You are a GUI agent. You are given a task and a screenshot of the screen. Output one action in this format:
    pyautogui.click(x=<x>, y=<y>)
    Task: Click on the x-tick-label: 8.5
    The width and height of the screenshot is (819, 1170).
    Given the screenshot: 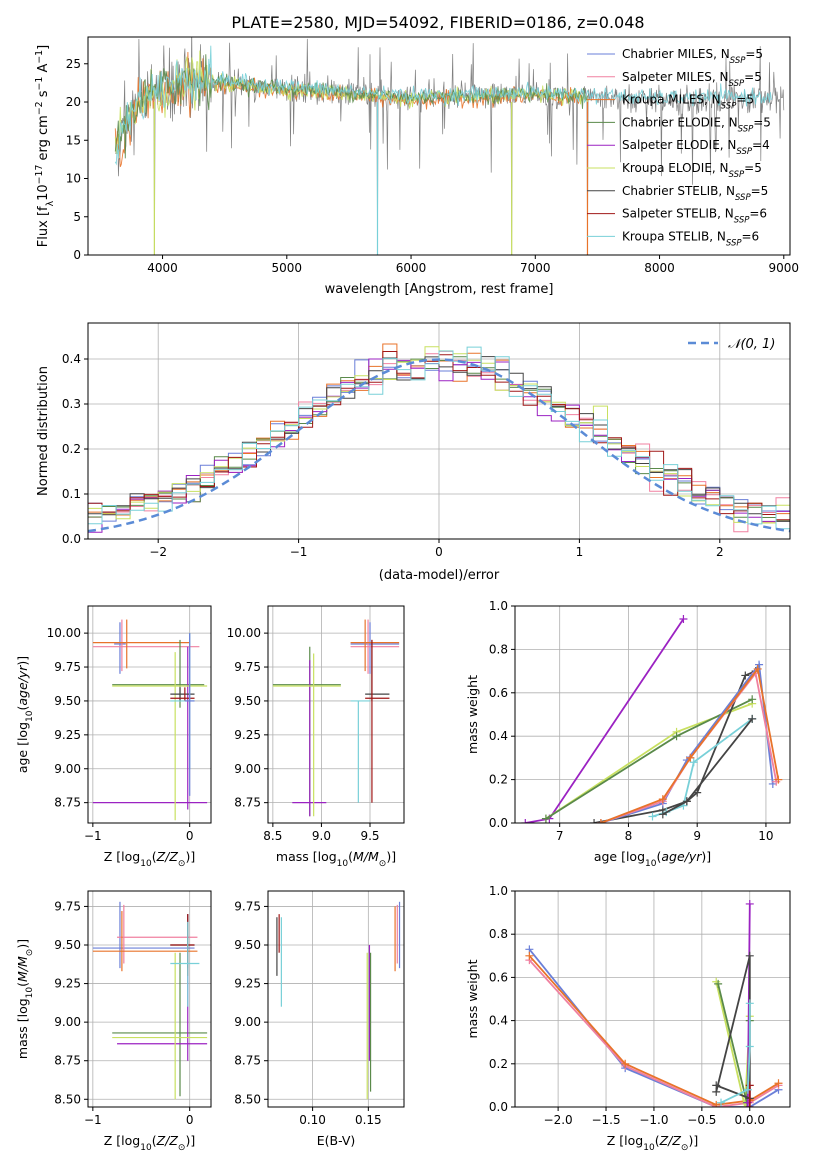 What is the action you would take?
    pyautogui.click(x=272, y=836)
    